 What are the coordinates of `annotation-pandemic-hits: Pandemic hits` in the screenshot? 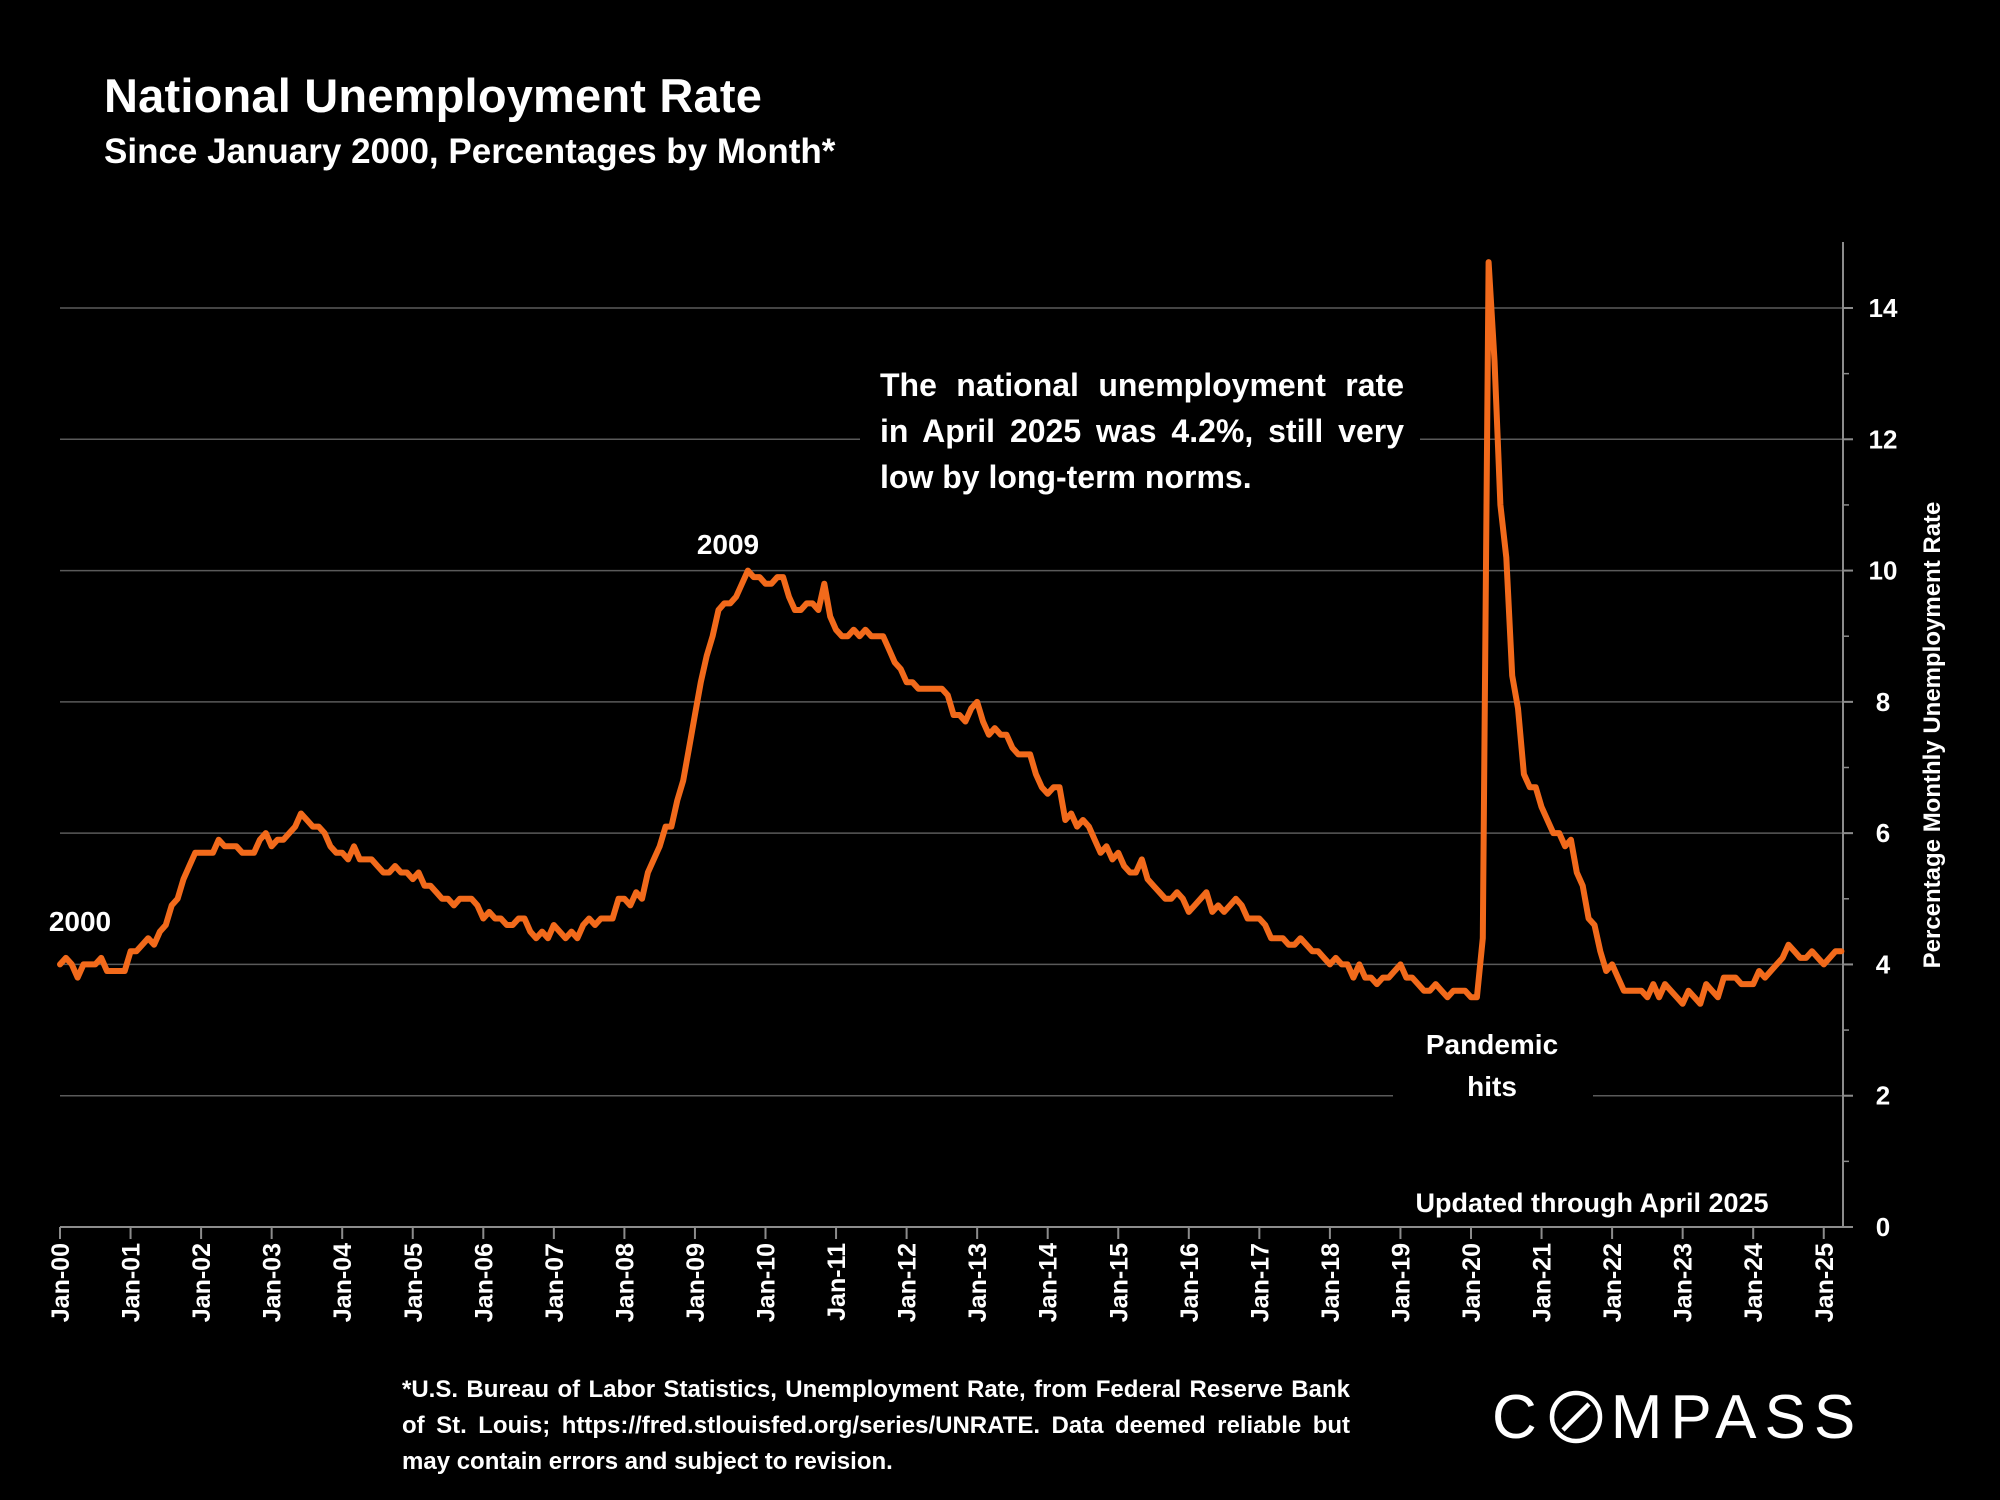 It's located at (1492, 1065).